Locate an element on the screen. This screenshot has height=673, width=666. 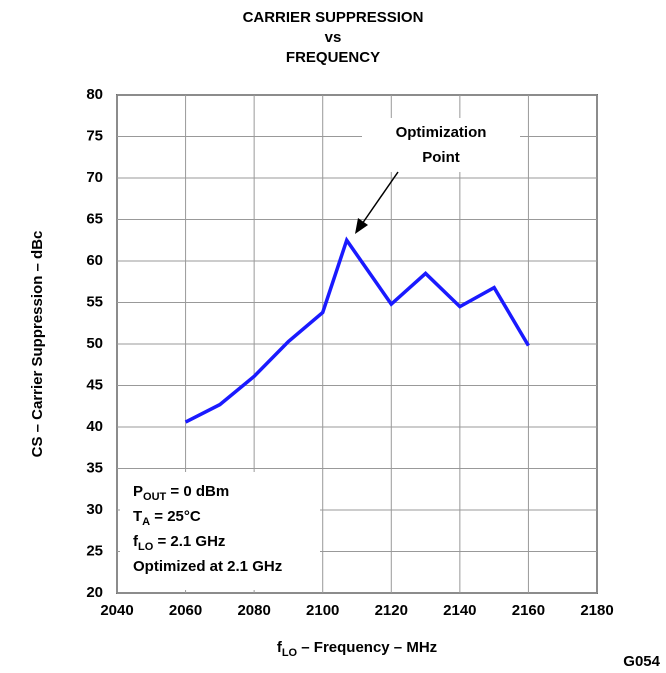
condition-text: = 2.1 GHz is located at coordinates (189, 541).